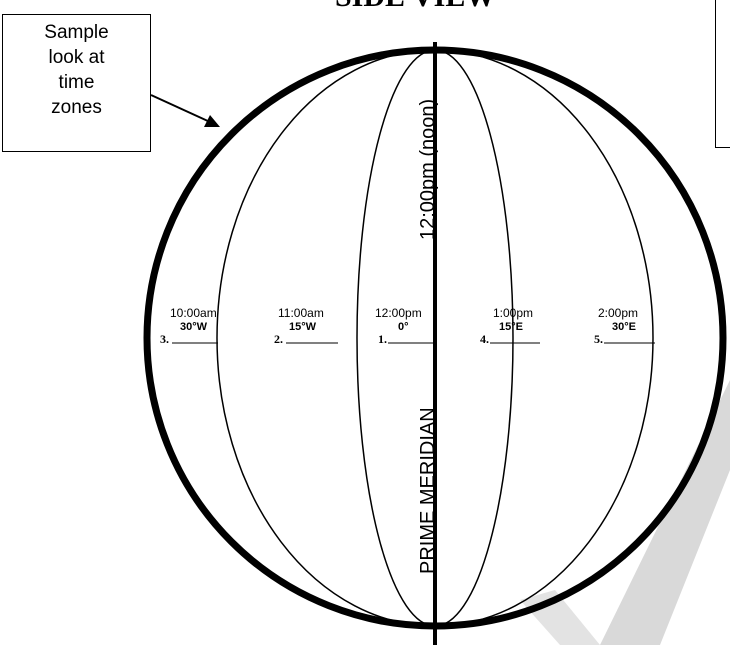 The image size is (730, 645). I want to click on zone-degree: 30°W, so click(194, 327).